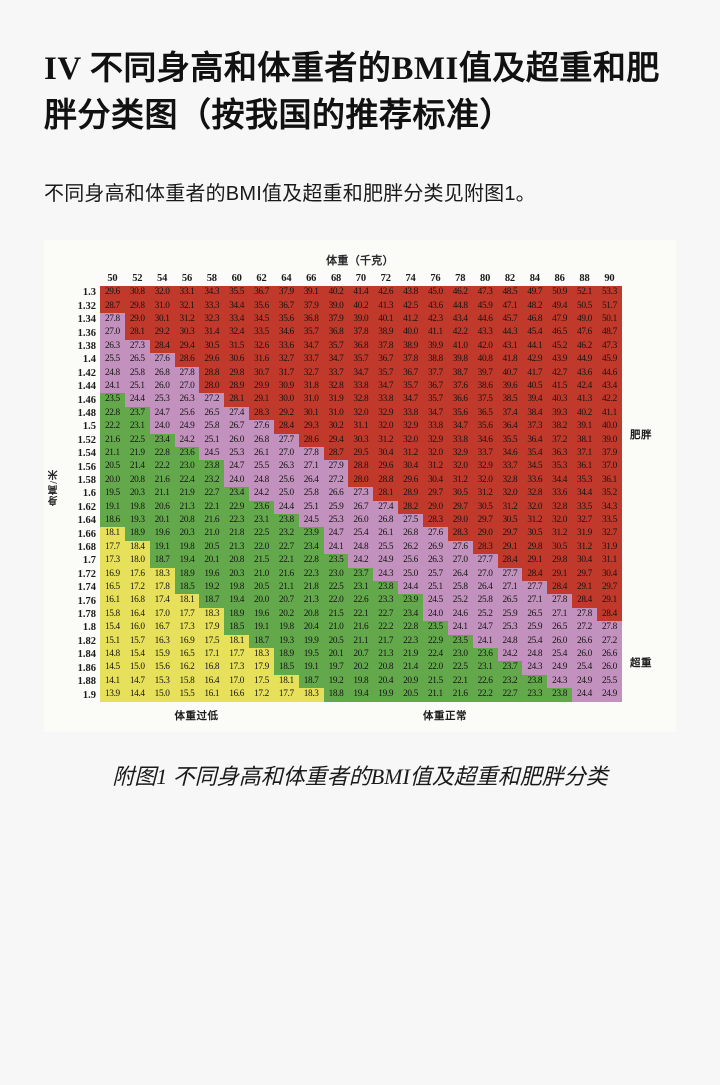 The height and width of the screenshot is (1085, 720). I want to click on bmi-cell: 24.9, so click(187, 427).